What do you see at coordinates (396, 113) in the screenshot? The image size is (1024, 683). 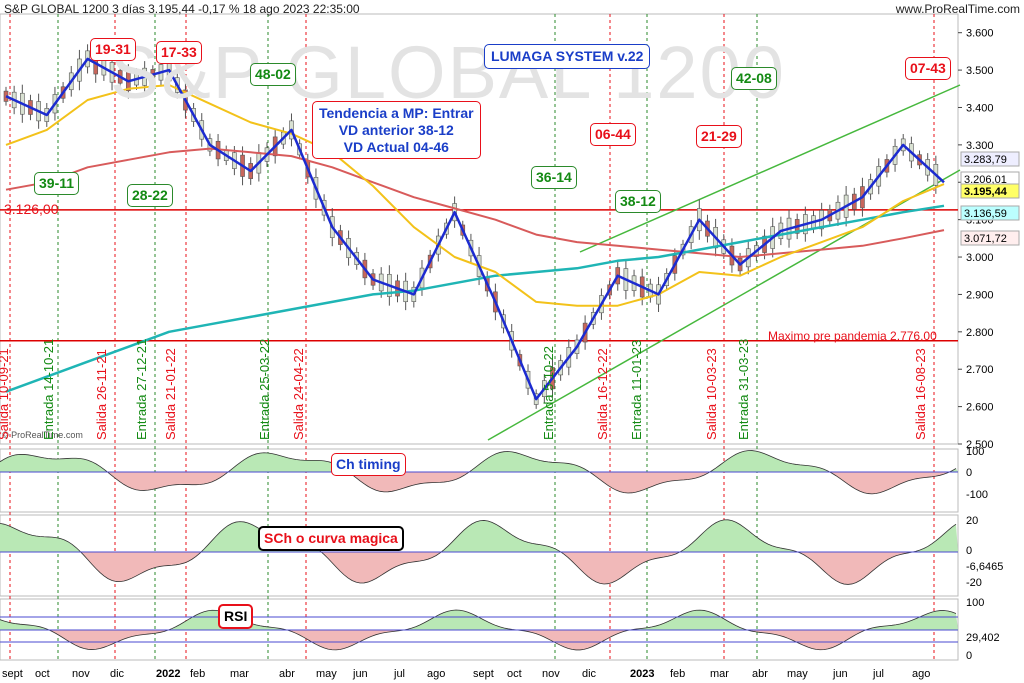 I see `trend-line-1: Tendencia a MP: Entrar` at bounding box center [396, 113].